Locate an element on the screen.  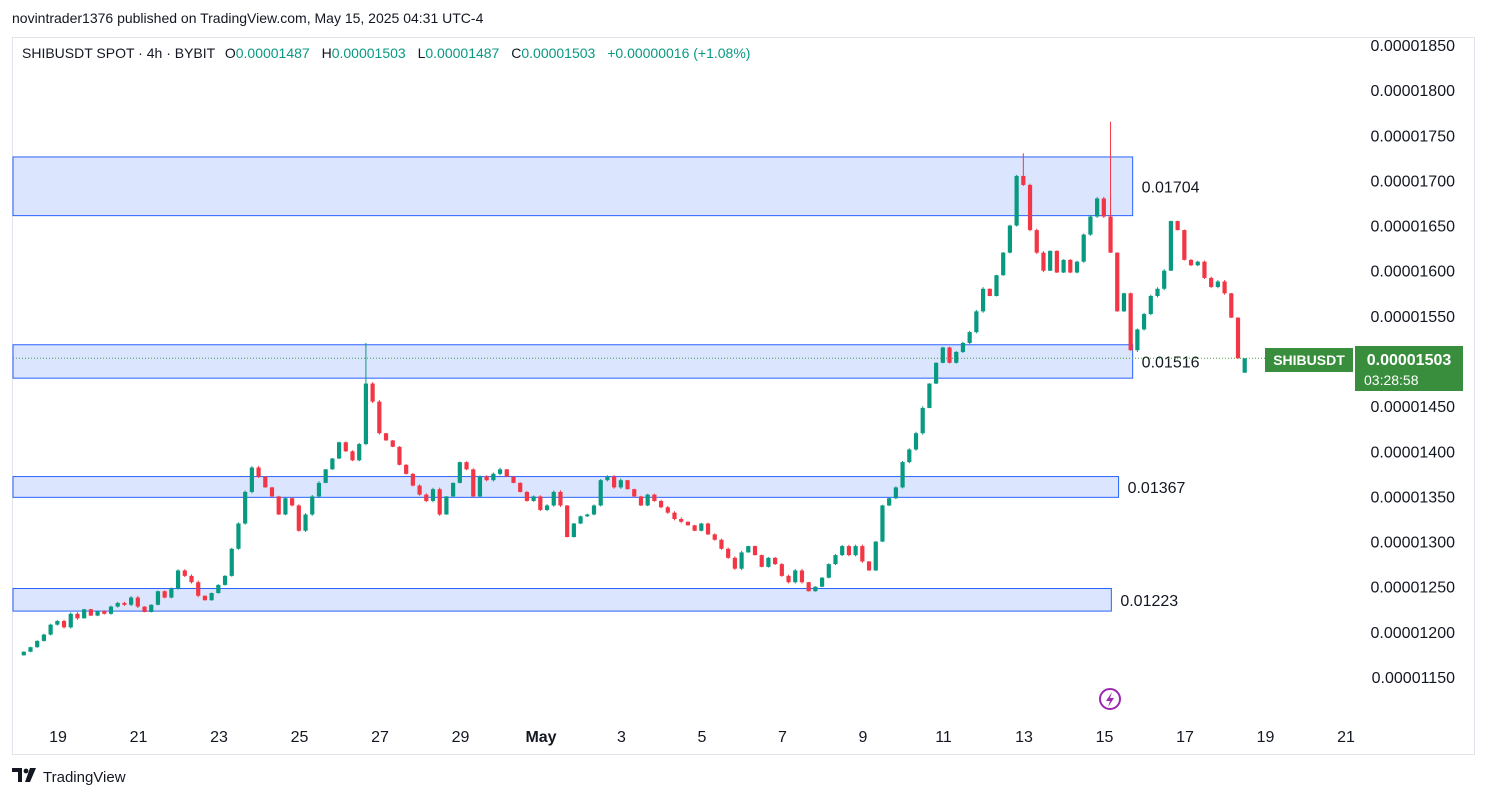
tradingview-logo: TradingView is located at coordinates (69, 777).